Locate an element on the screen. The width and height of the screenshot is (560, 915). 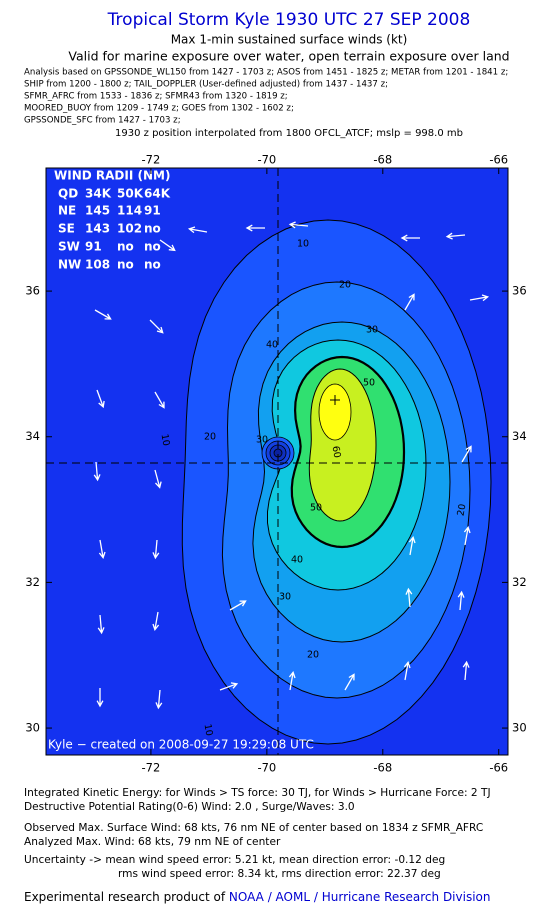
radii-header: 64K is located at coordinates (157, 194).